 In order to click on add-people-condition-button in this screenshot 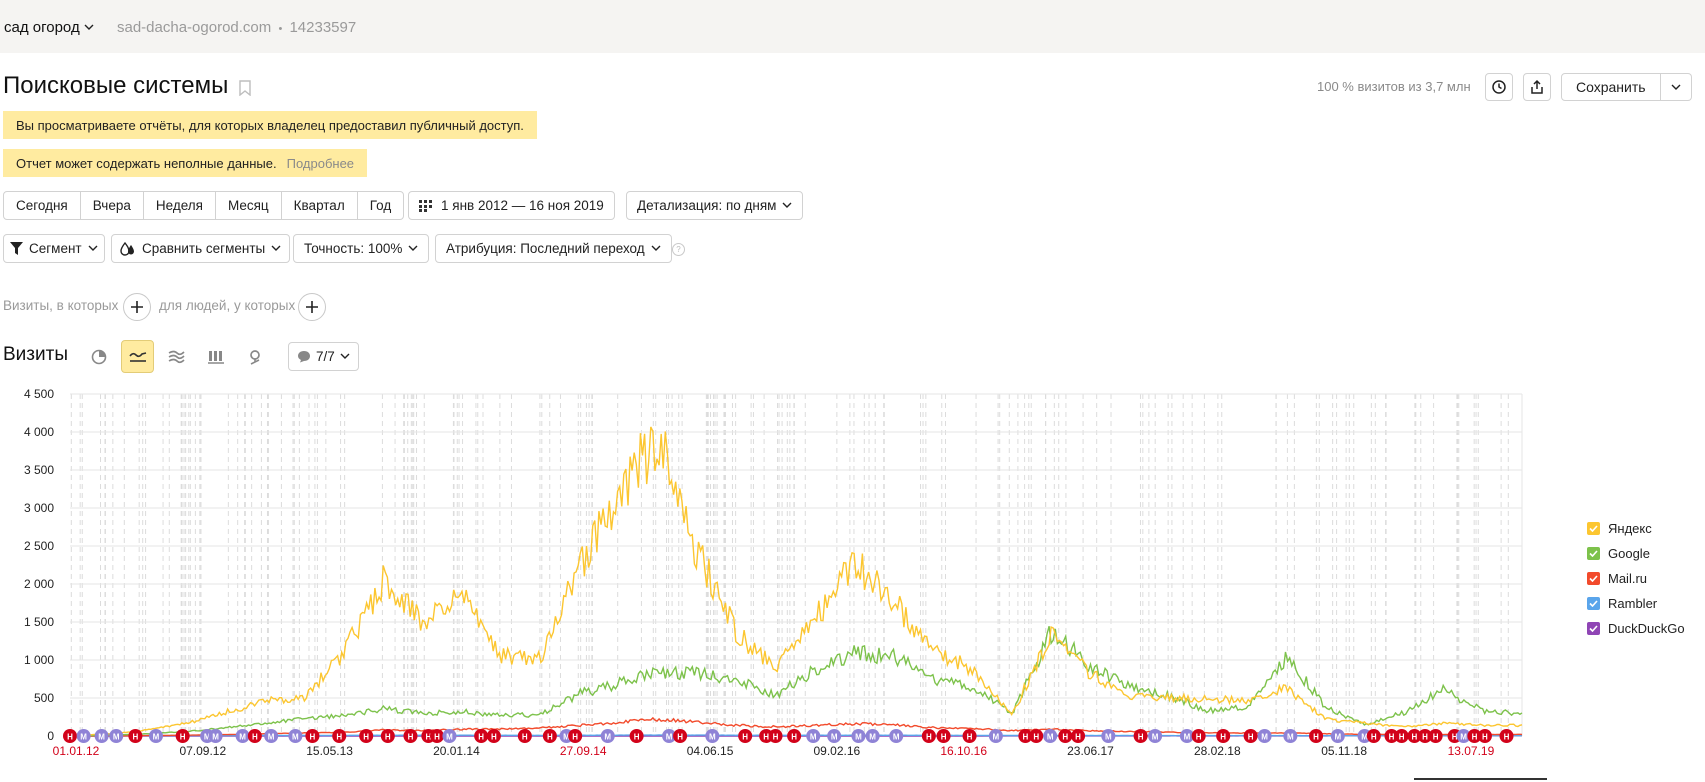, I will do `click(312, 307)`.